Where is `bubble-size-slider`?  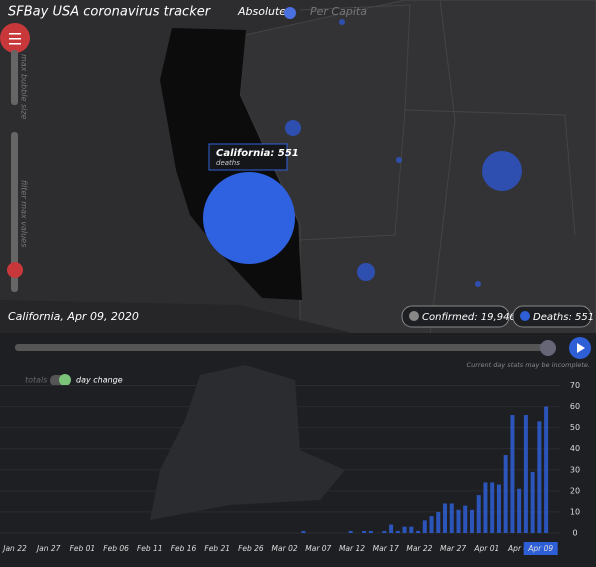 bubble-size-slider is located at coordinates (14, 77).